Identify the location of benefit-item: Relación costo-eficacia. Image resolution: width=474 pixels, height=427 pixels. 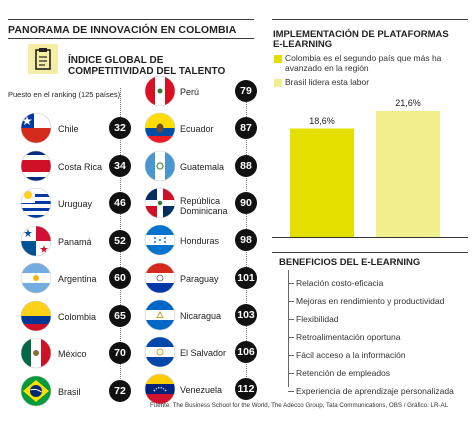
(340, 283).